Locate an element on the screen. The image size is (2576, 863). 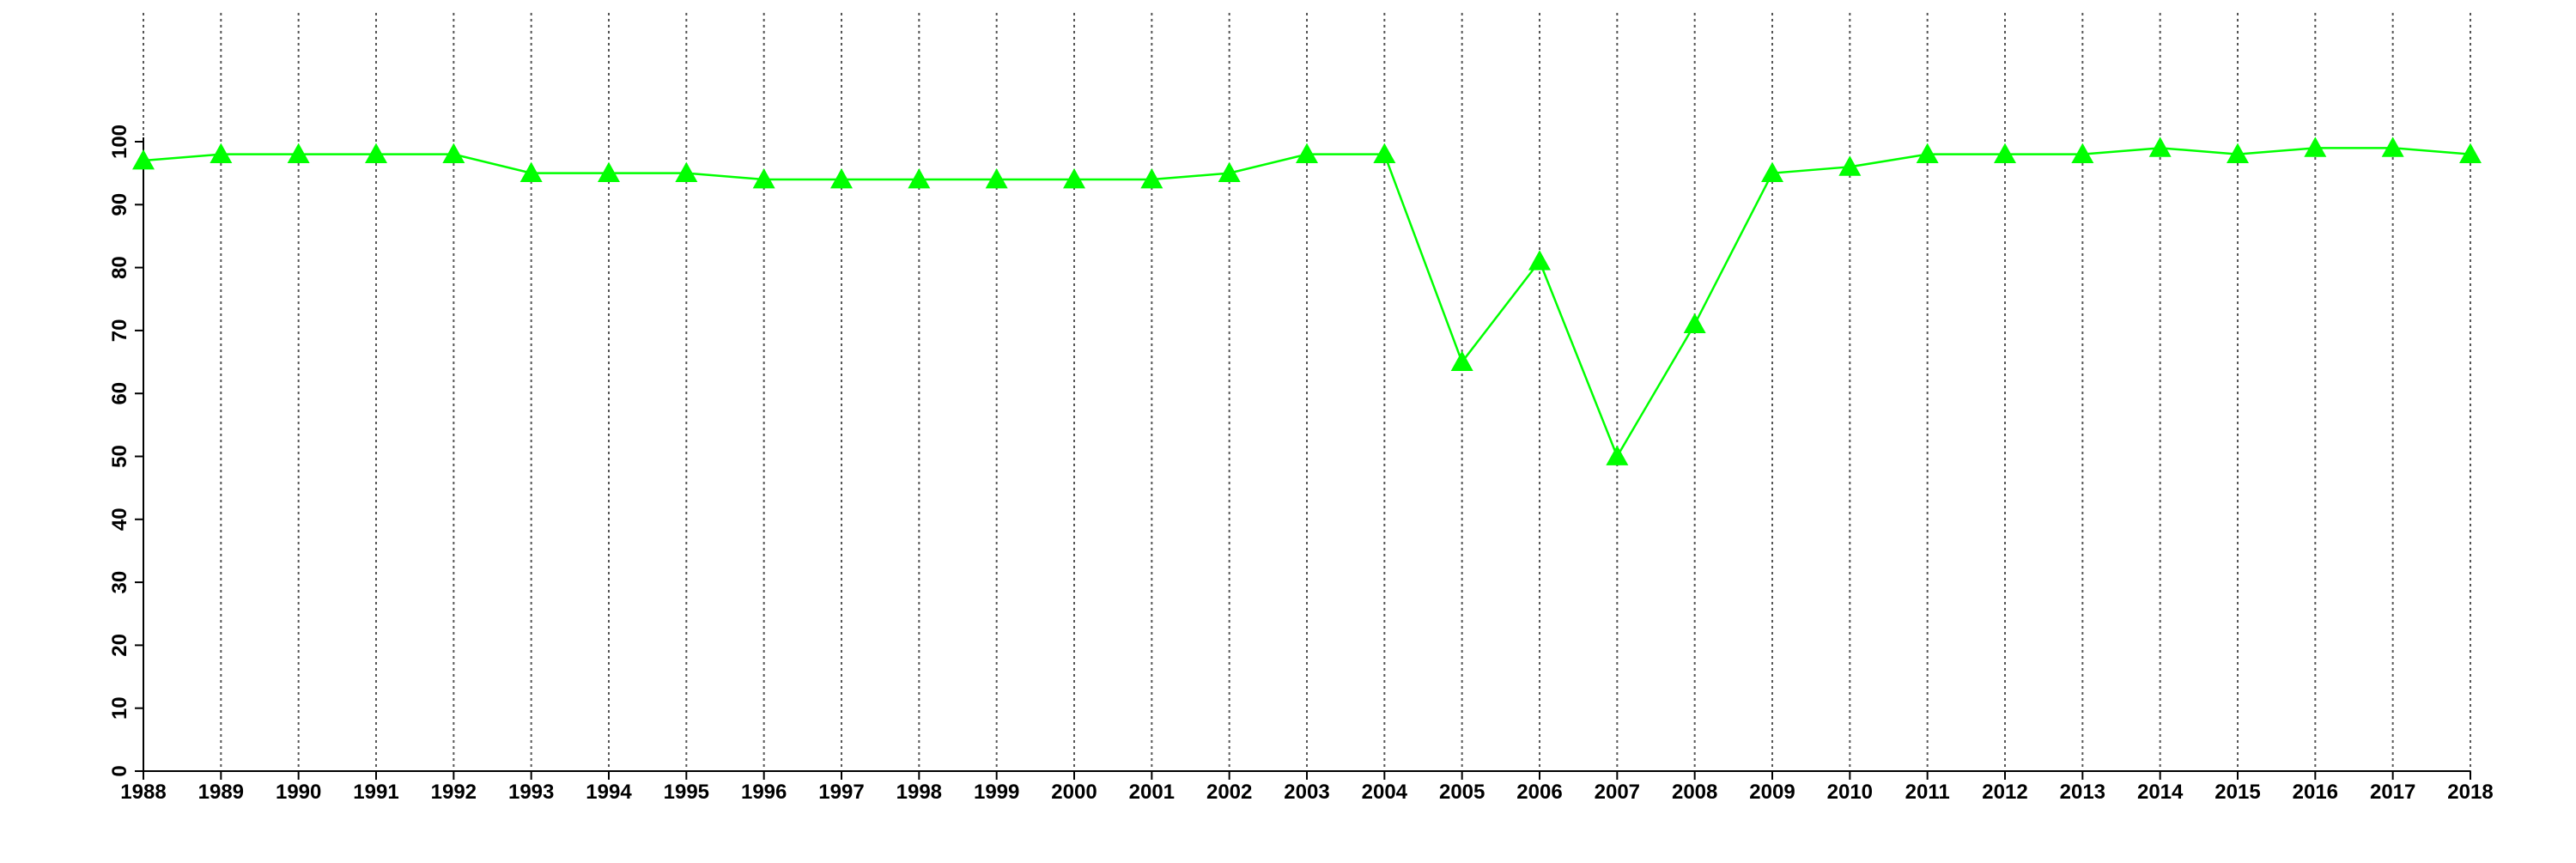
y-tick-label: 0 is located at coordinates (119, 771).